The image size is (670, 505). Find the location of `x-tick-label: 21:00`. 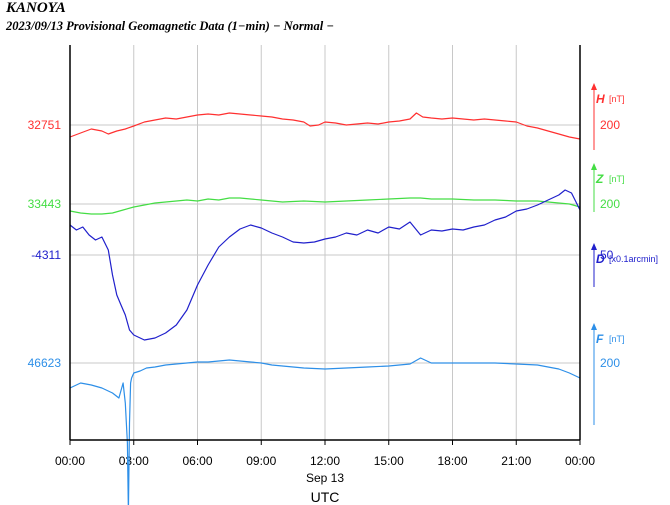

x-tick-label: 21:00 is located at coordinates (516, 461).